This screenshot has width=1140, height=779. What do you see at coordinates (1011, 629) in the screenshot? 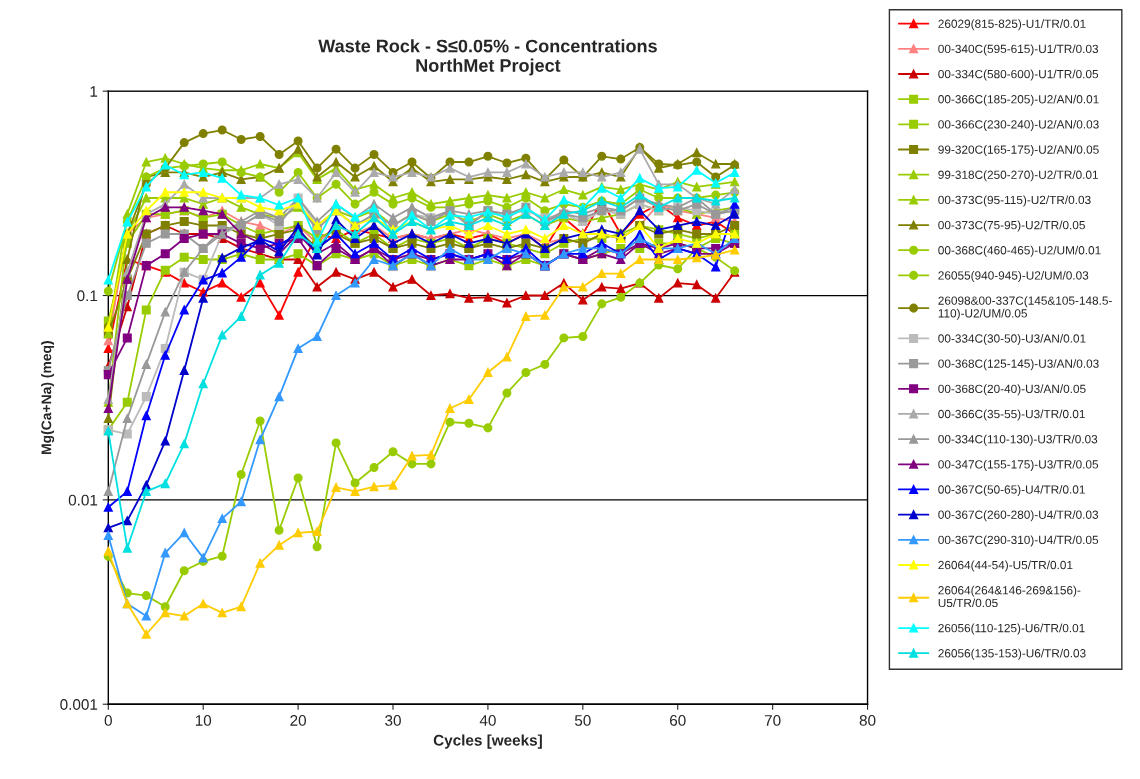
I see `legend-label: 26056(110-125)-U6/TR/0.01` at bounding box center [1011, 629].